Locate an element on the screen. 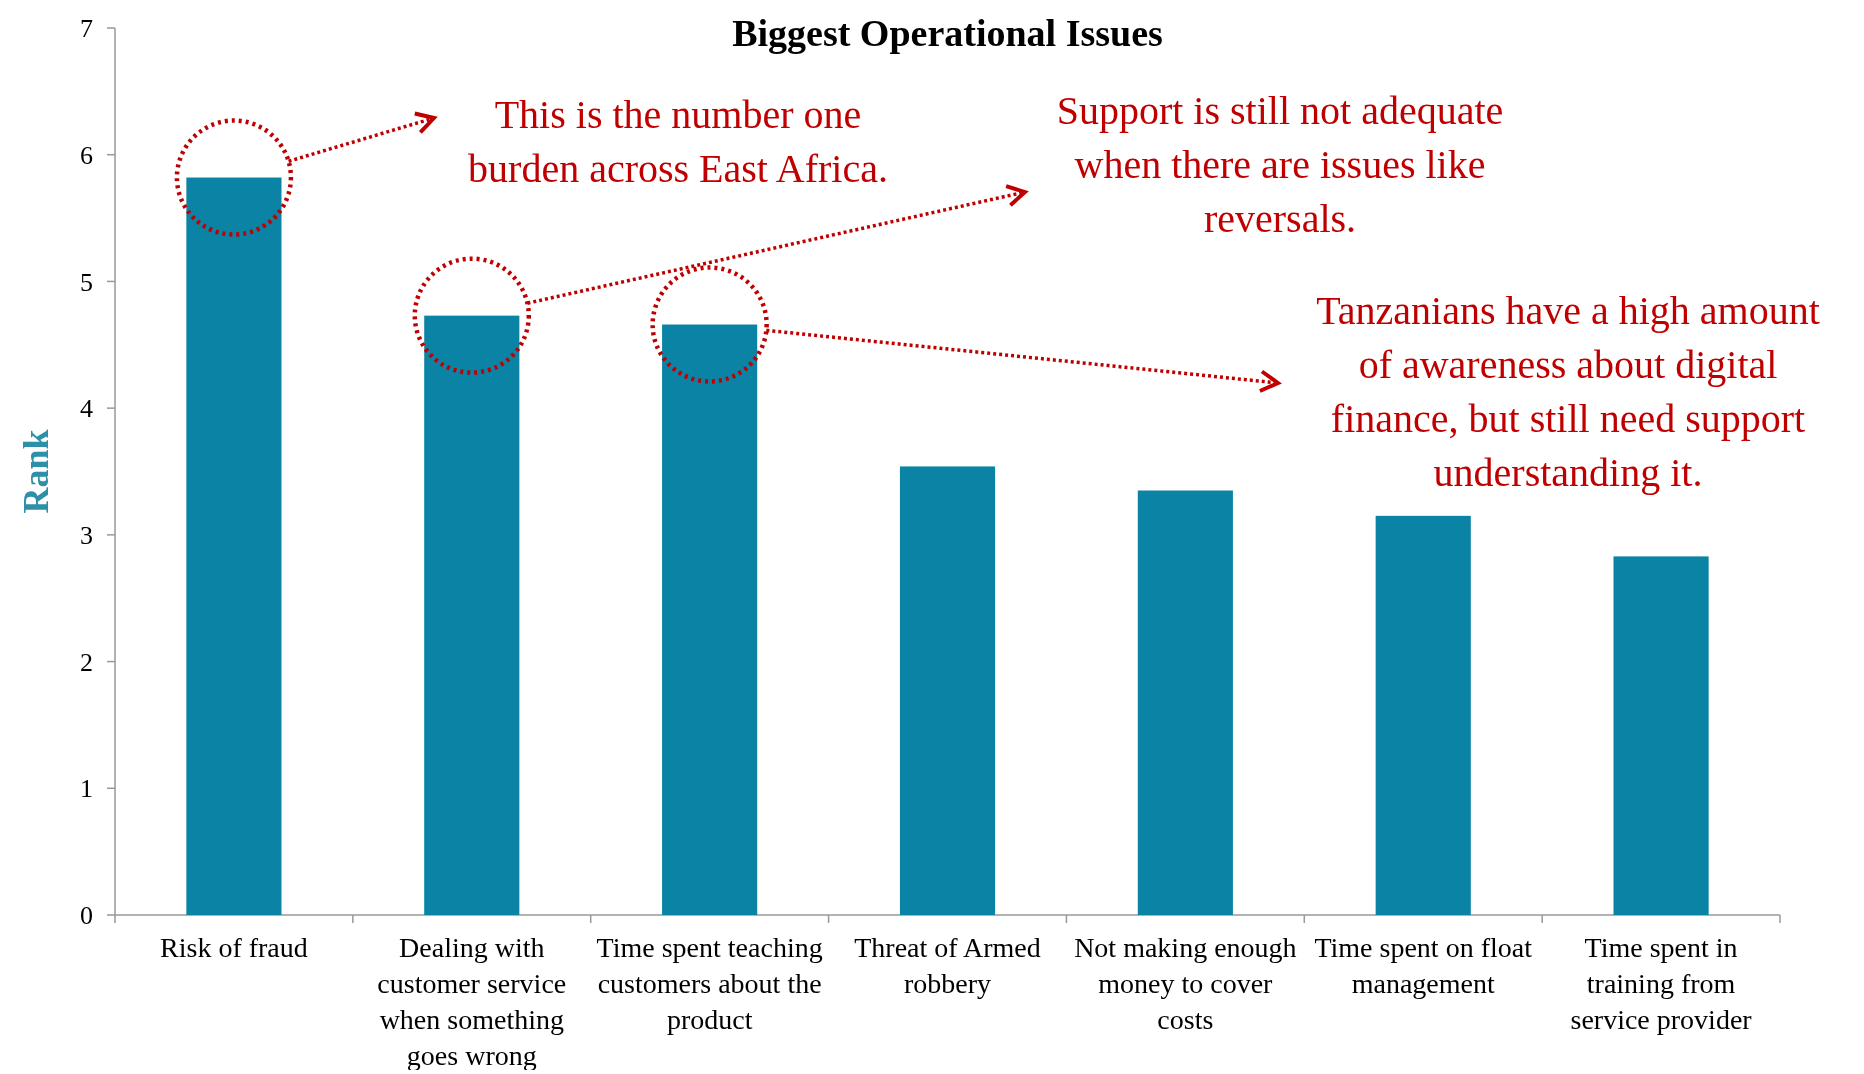  x-tick-label: Time spent on float management is located at coordinates (1423, 965).